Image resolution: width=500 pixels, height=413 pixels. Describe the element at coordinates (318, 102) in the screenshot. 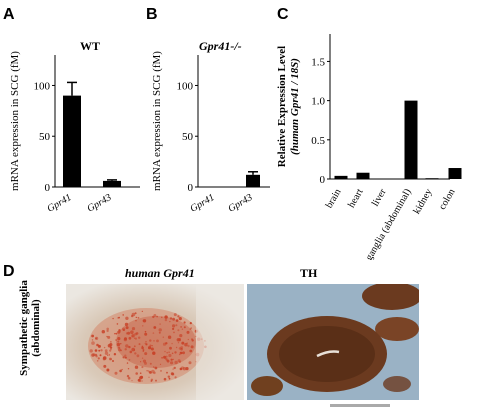

I see `y-tick-label-2-2: 1.0` at that location.